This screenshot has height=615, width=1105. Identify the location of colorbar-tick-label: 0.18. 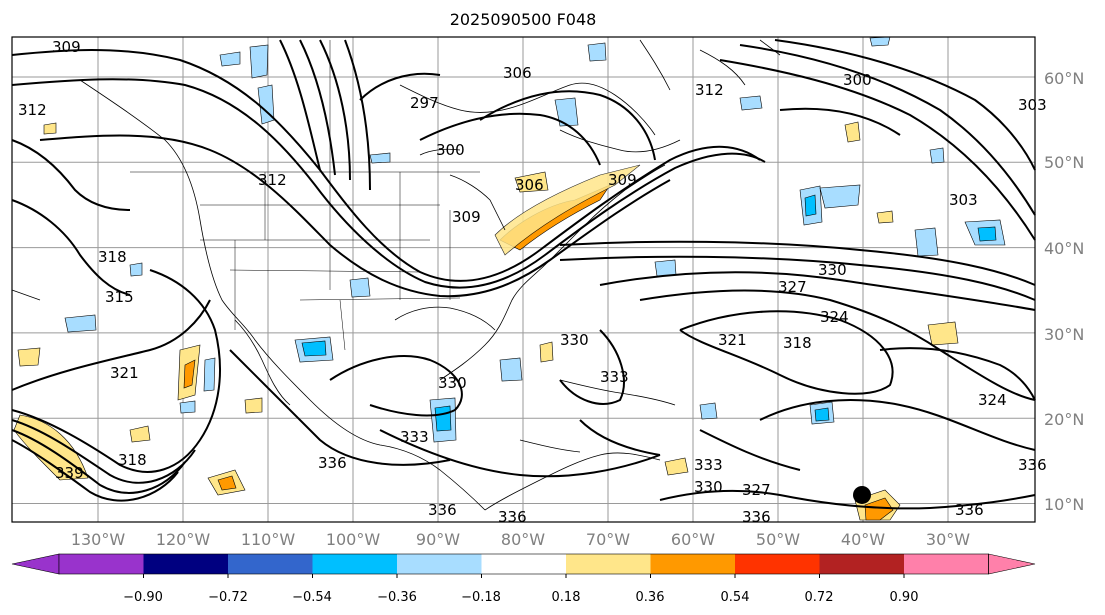
(566, 597).